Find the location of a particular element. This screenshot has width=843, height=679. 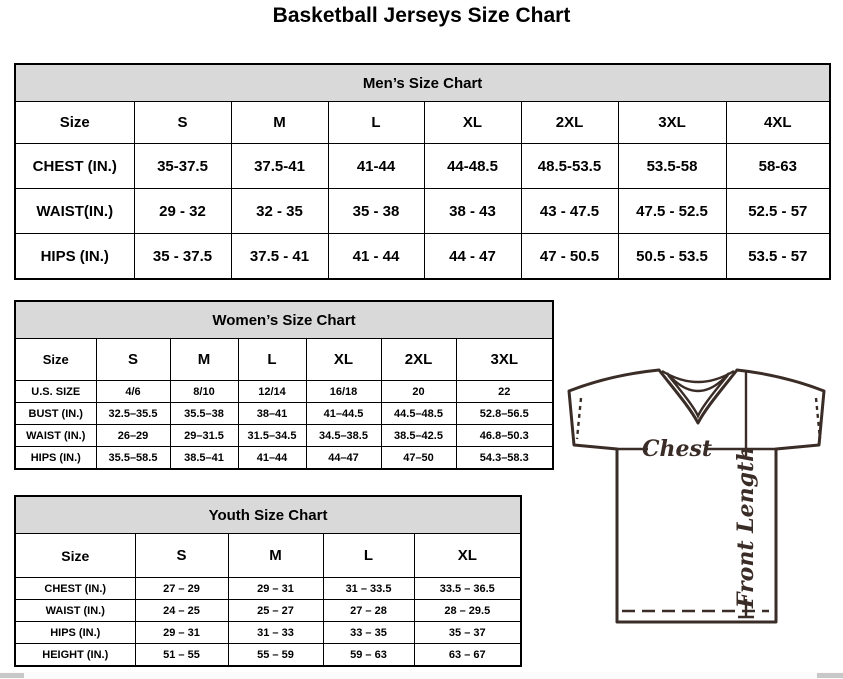

table-cell: 16/18 is located at coordinates (343, 391).